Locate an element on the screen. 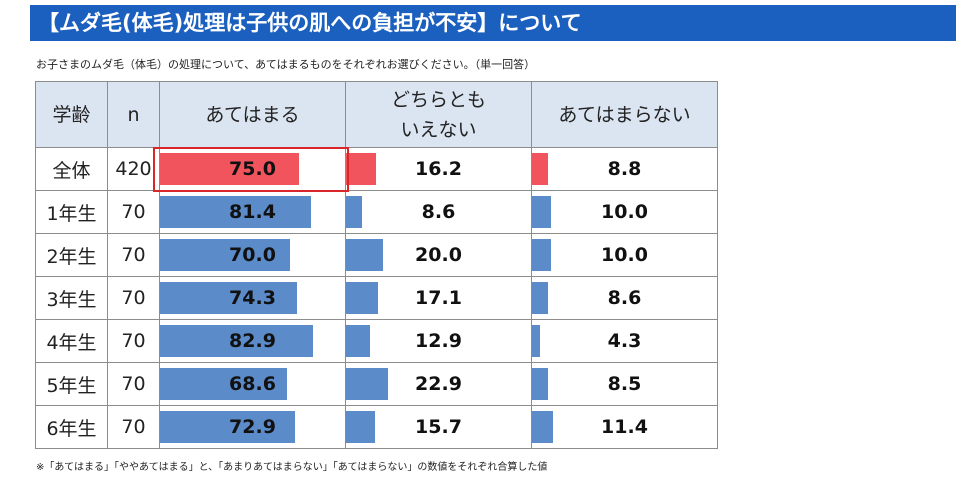  cell-applies: 70.0 is located at coordinates (252, 255).